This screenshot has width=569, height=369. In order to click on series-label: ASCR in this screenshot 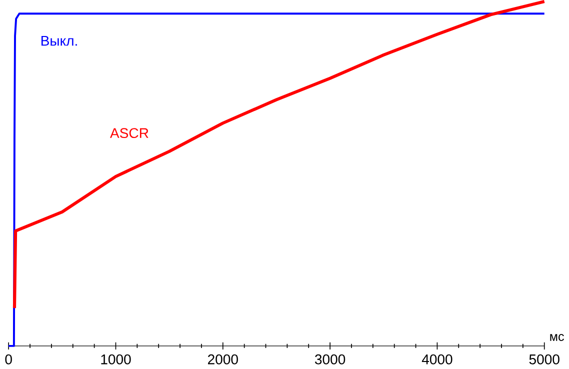, I will do `click(129, 133)`.